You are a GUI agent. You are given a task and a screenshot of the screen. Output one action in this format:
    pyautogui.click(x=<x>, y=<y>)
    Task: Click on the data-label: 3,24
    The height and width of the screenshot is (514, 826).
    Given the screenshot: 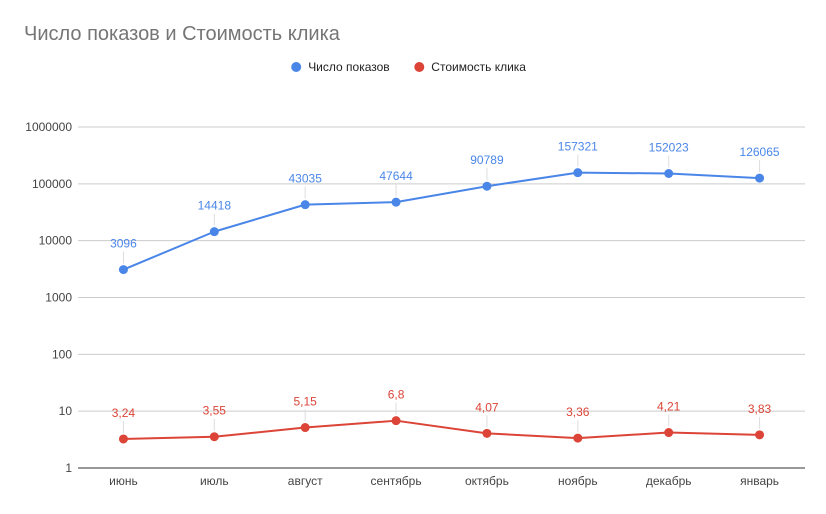 What is the action you would take?
    pyautogui.click(x=124, y=413)
    